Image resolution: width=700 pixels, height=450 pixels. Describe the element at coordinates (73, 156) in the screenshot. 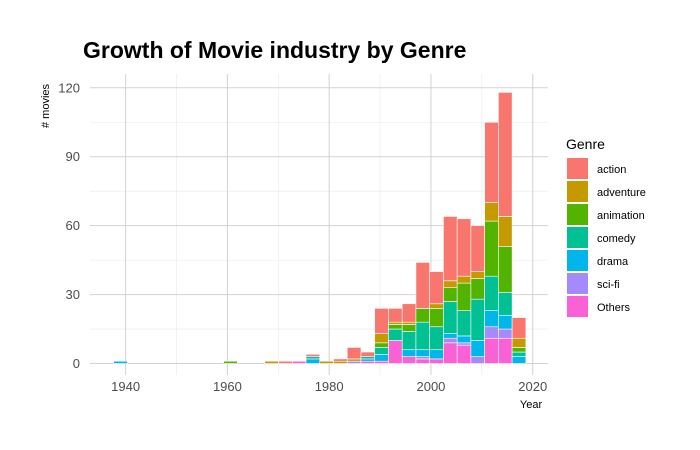

I see `y-tick-label: 90` at that location.